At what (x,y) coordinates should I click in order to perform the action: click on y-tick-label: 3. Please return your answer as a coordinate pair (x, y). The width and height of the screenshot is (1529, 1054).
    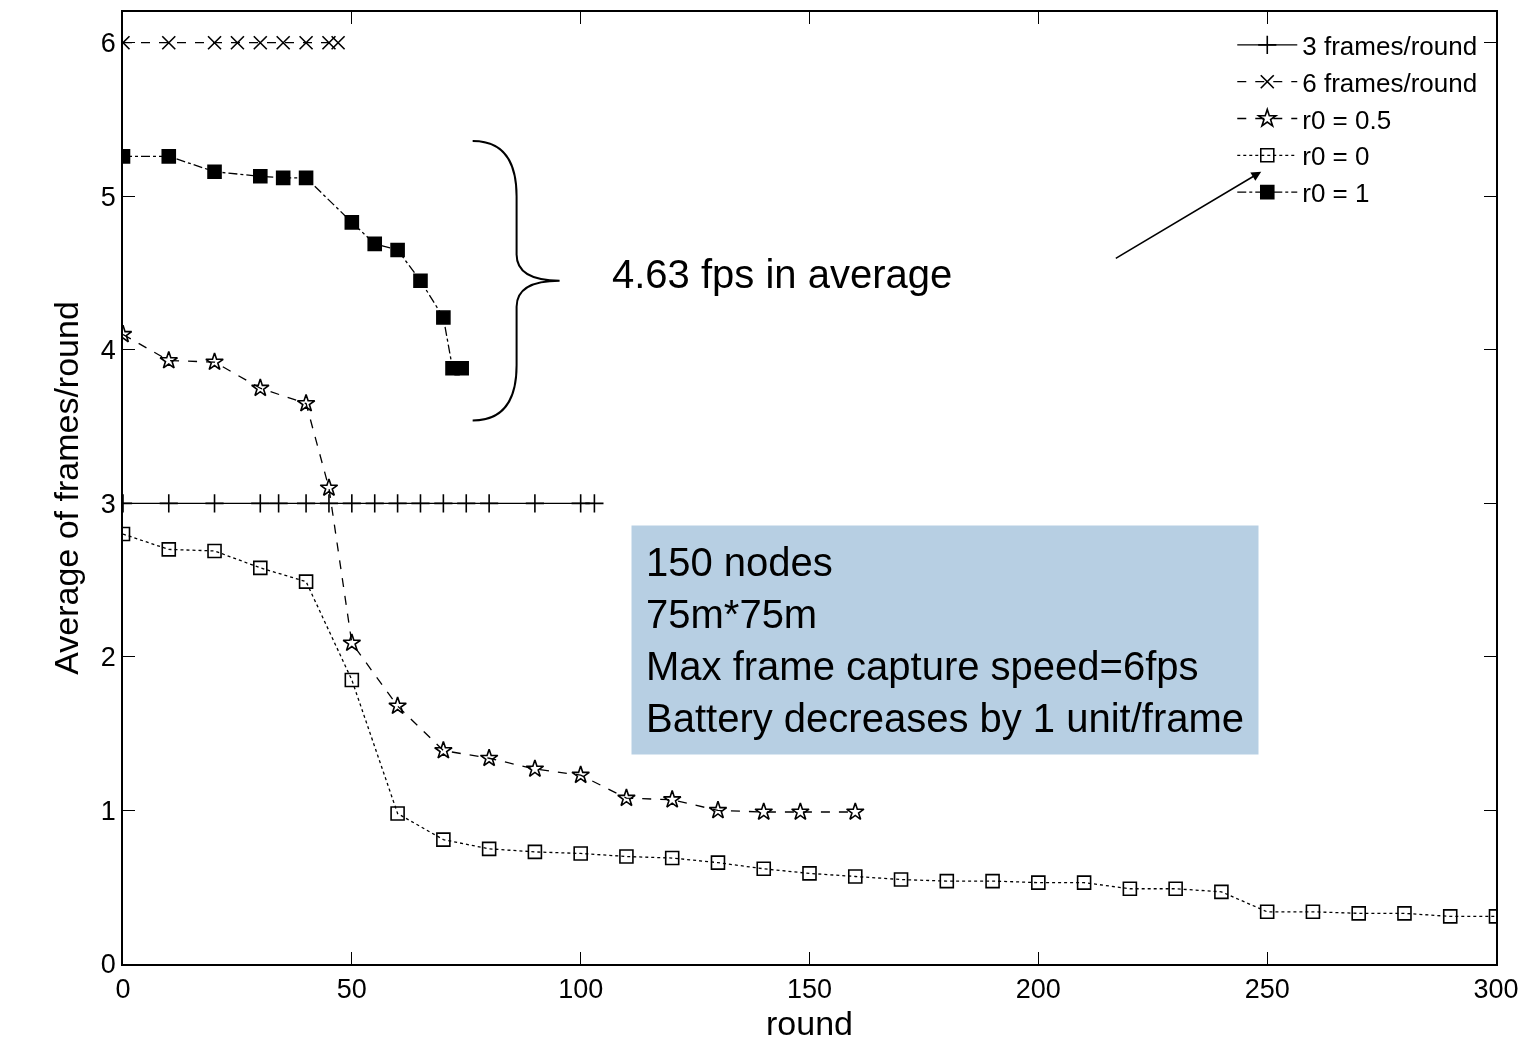
    Looking at the image, I should click on (108, 503).